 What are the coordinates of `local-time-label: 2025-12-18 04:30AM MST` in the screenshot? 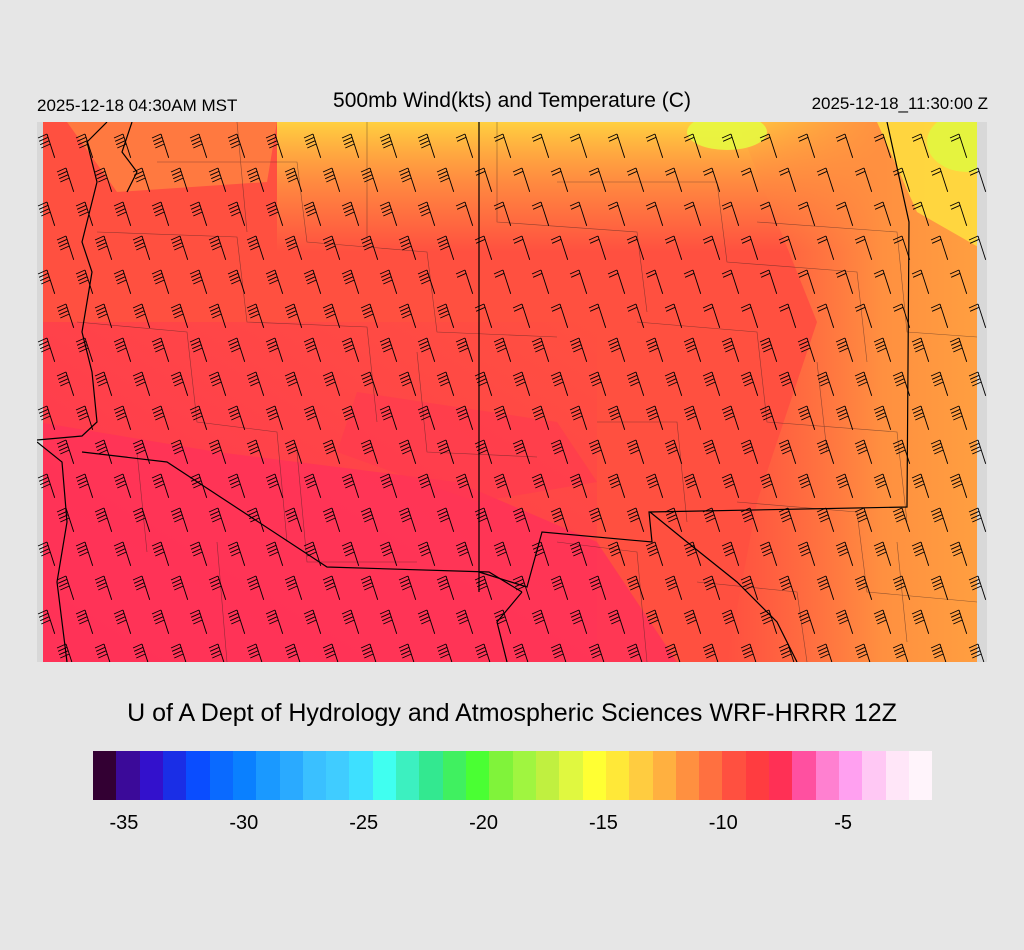 It's located at (137, 105).